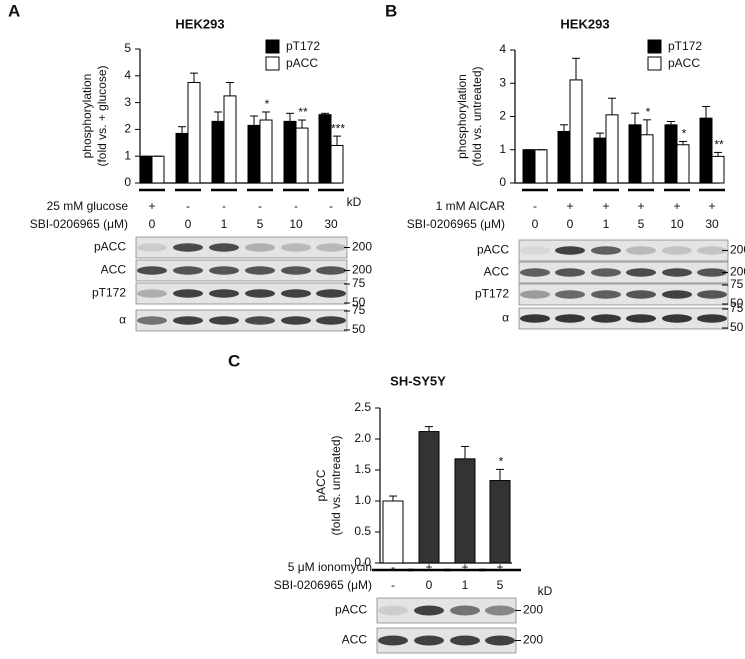 This screenshot has height=659, width=745. I want to click on blot-label: ACC, so click(497, 272).